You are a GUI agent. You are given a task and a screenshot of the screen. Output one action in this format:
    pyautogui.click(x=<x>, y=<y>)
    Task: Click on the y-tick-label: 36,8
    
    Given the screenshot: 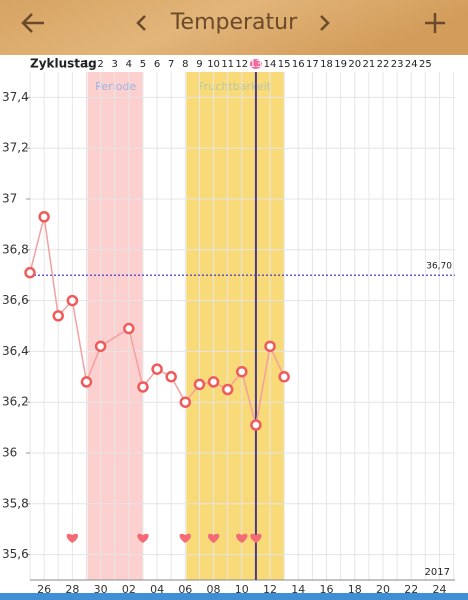 What is the action you would take?
    pyautogui.click(x=15, y=249)
    